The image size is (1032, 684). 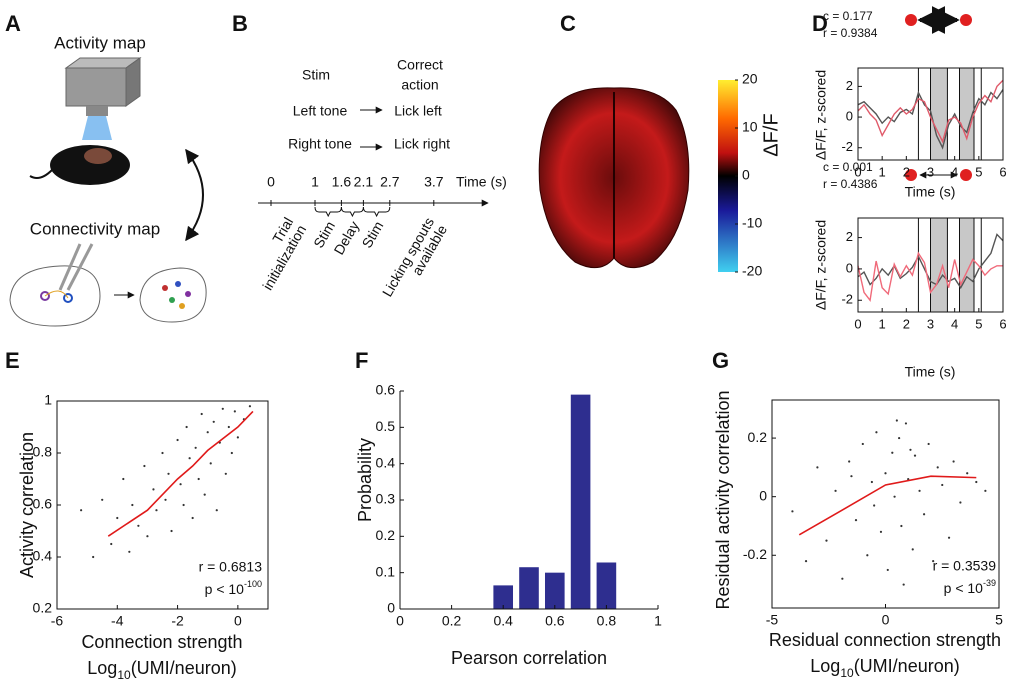 I want to click on panel-a-illustration: Activity map Connectivity map, so click(x=108, y=180).